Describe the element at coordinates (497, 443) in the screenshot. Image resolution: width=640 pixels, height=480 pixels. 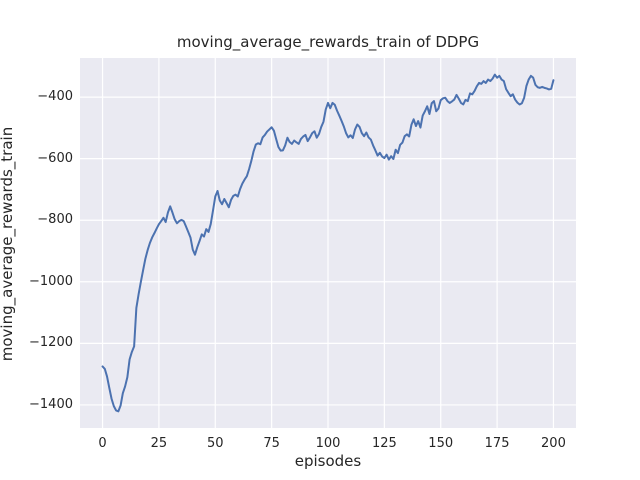
I see `x-tick-label: 175` at that location.